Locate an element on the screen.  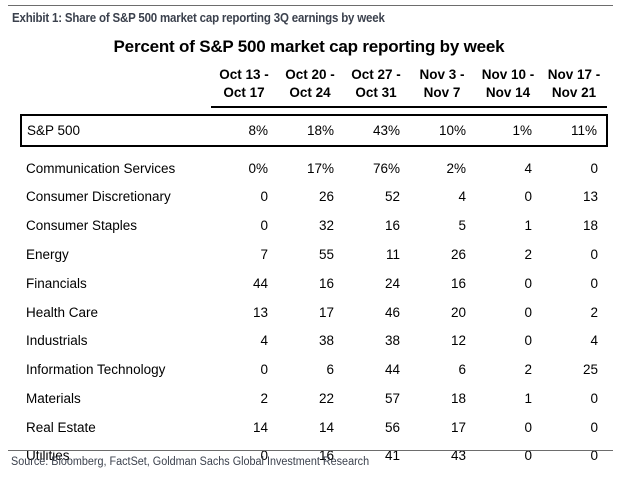
column-header-week3: Oct 27 - Oct 31 is located at coordinates (376, 86).